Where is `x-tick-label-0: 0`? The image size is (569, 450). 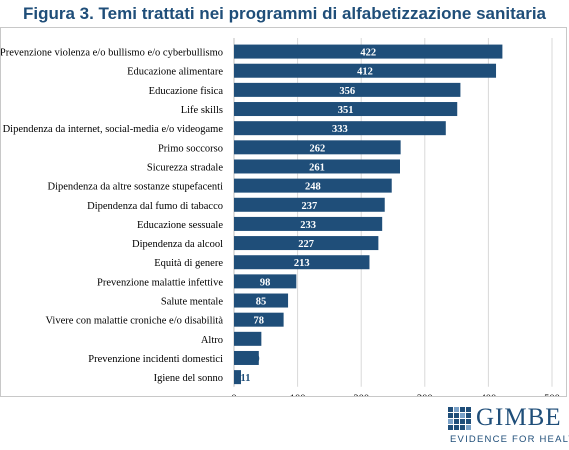
x-tick-label-0: 0 is located at coordinates (233, 395).